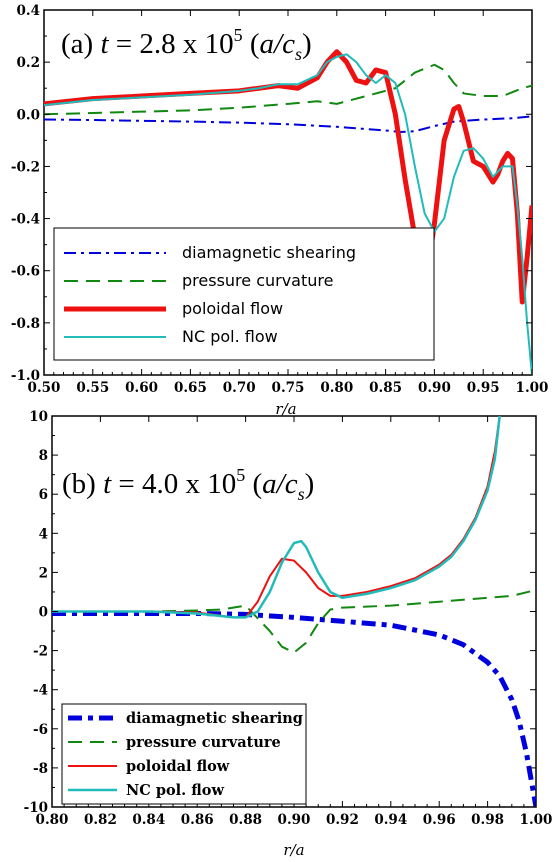  I want to click on x-tick-label: 0.92, so click(342, 820).